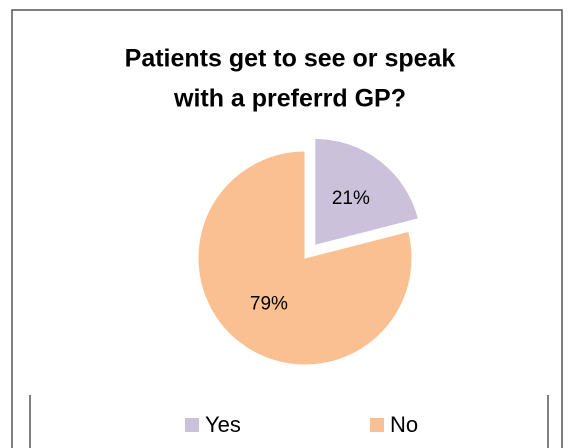  What do you see at coordinates (404, 424) in the screenshot?
I see `legend-label: No` at bounding box center [404, 424].